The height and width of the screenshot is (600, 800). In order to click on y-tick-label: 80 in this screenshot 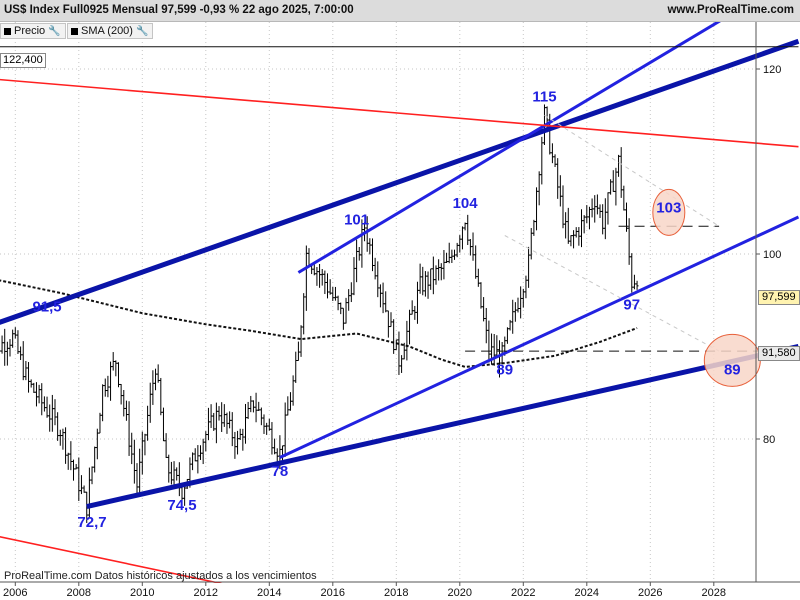, I will do `click(769, 440)`.